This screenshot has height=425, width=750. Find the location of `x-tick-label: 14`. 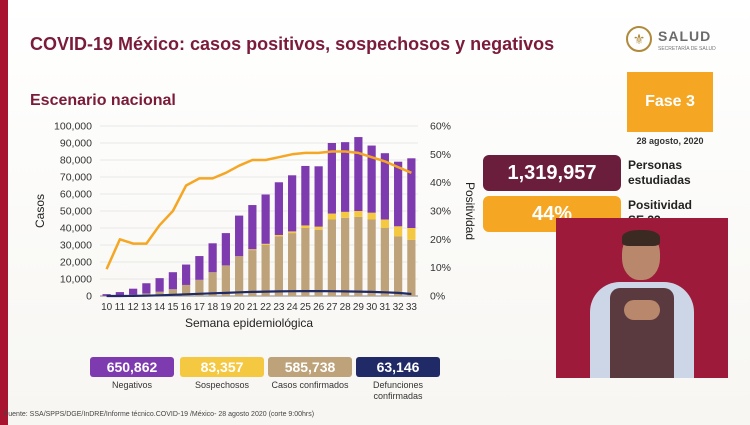

x-tick-label: 14 is located at coordinates (160, 307).